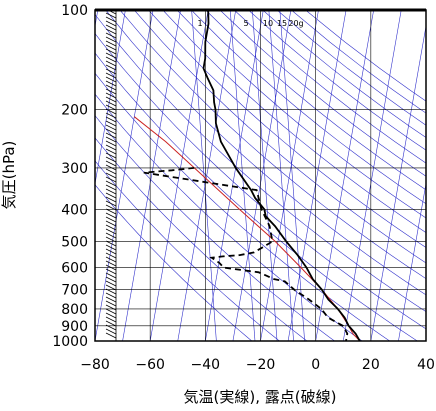 This screenshot has height=411, width=436. Describe the element at coordinates (74, 111) in the screenshot. I see `y-tick-label: 200` at that location.